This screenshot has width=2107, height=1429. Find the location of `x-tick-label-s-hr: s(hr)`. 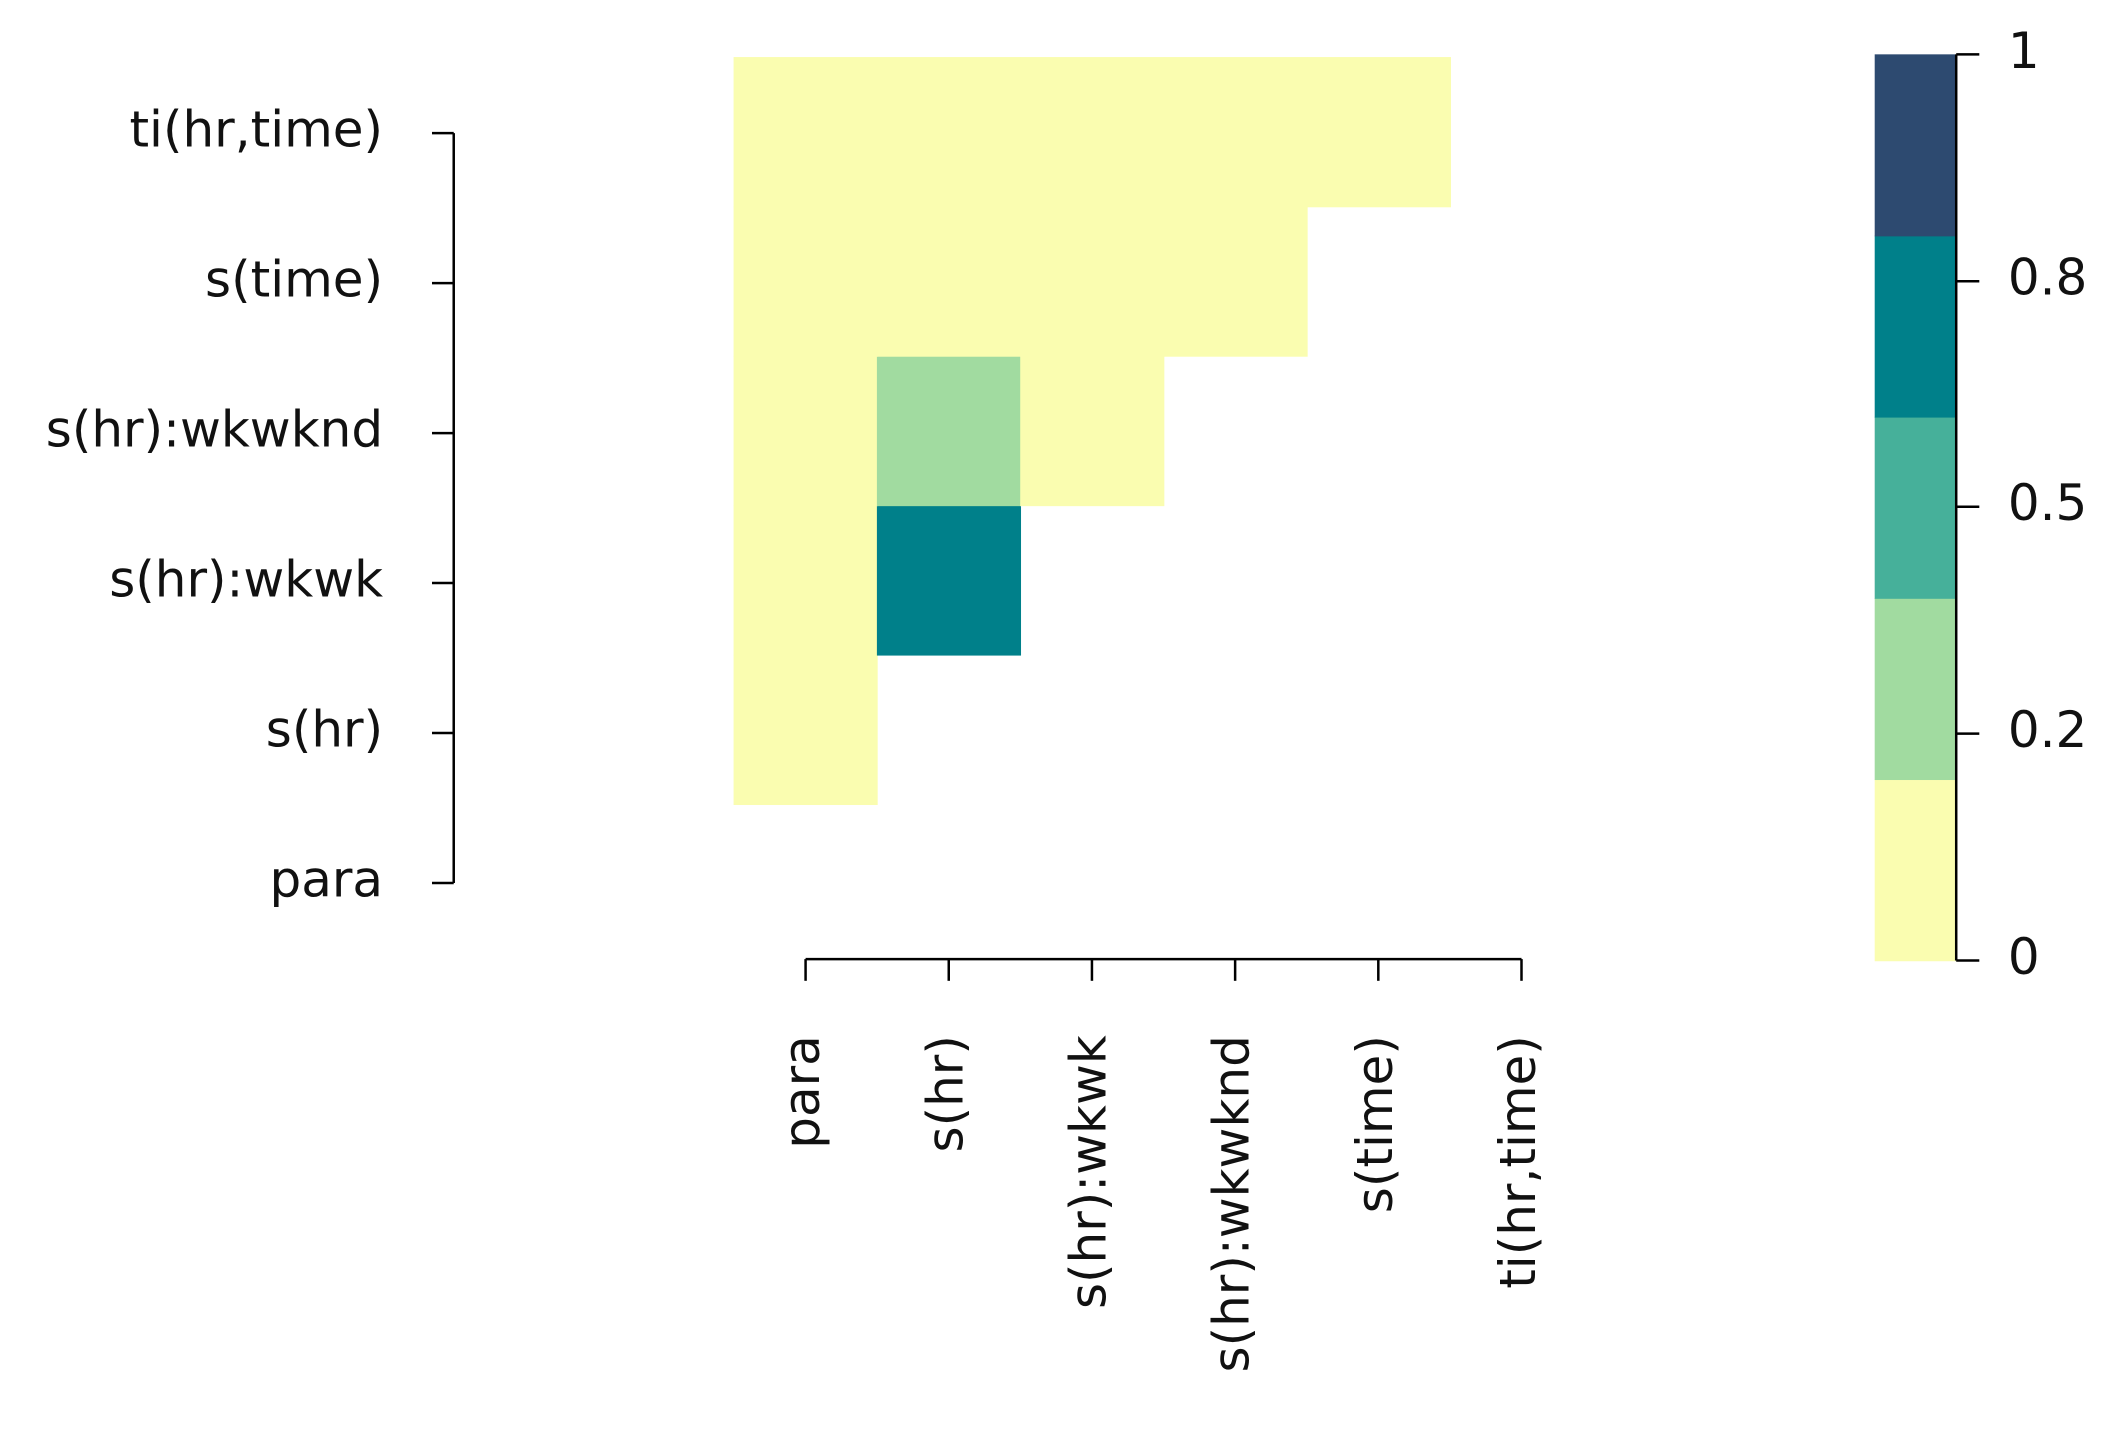

x-tick-label-s-hr: s(hr) is located at coordinates (945, 1093).